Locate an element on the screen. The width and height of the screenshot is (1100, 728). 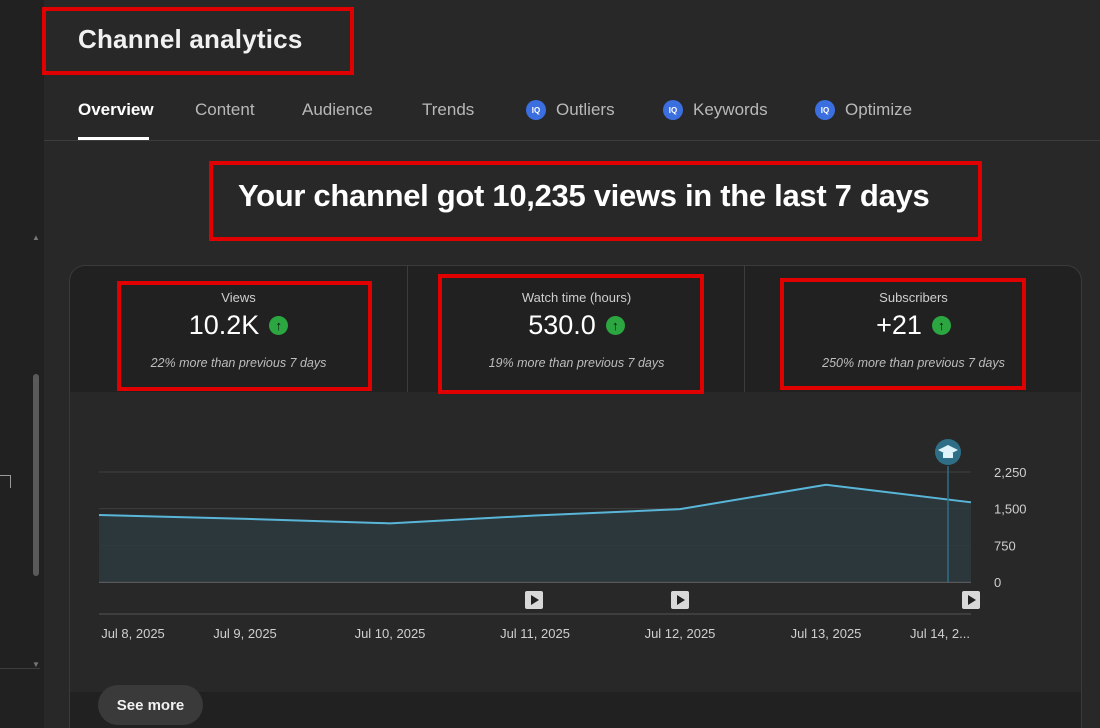
tab-label: Audience is located at coordinates (337, 109).